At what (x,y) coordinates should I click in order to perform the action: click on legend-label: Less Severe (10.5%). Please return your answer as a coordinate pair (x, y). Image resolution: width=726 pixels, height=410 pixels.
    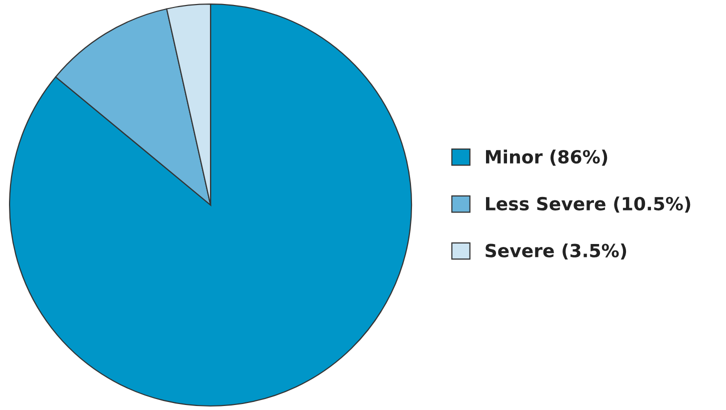
    Looking at the image, I should click on (588, 204).